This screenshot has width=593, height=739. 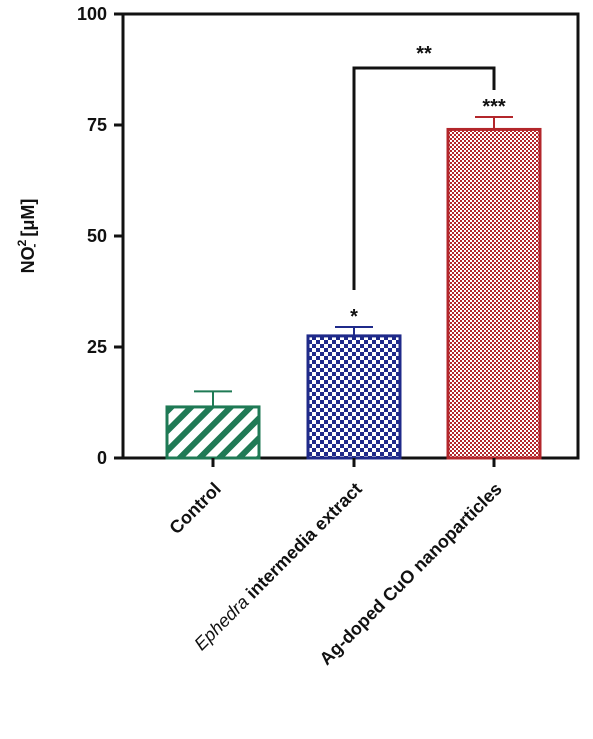 I want to click on comparison-bracket, so click(x=424, y=178).